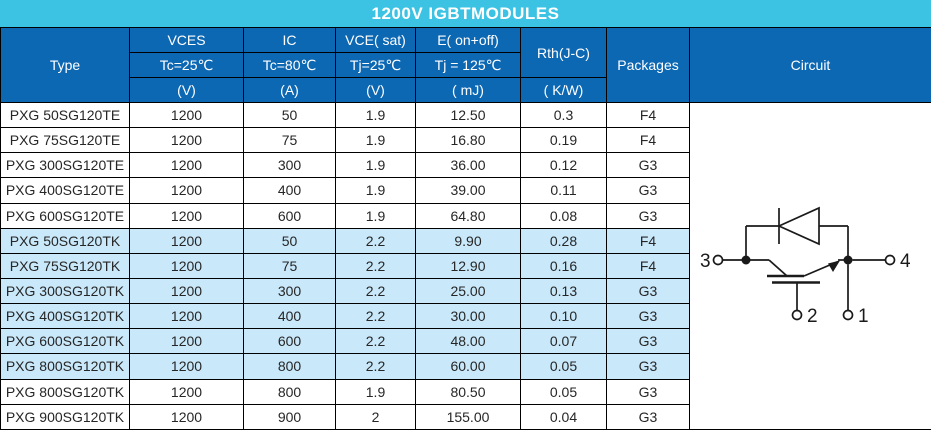  Describe the element at coordinates (778, 268) in the screenshot. I see `igbt-collector-lead` at that location.